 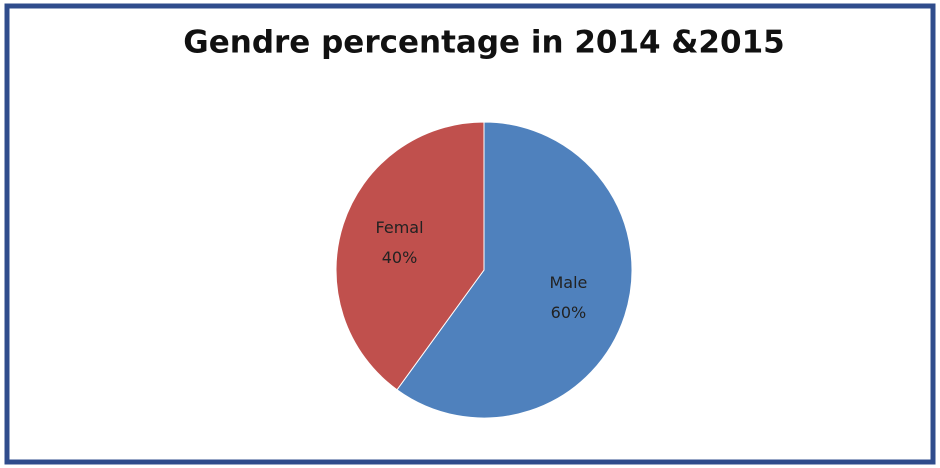 What do you see at coordinates (483, 43) in the screenshot?
I see `chart-title: Gendre percentage in 2014 &2015` at bounding box center [483, 43].